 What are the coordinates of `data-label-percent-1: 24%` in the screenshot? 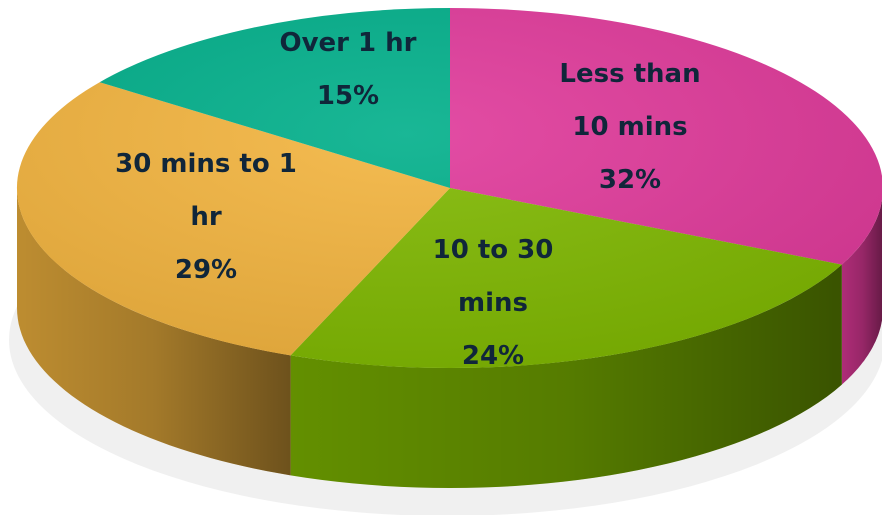 It's located at (493, 356).